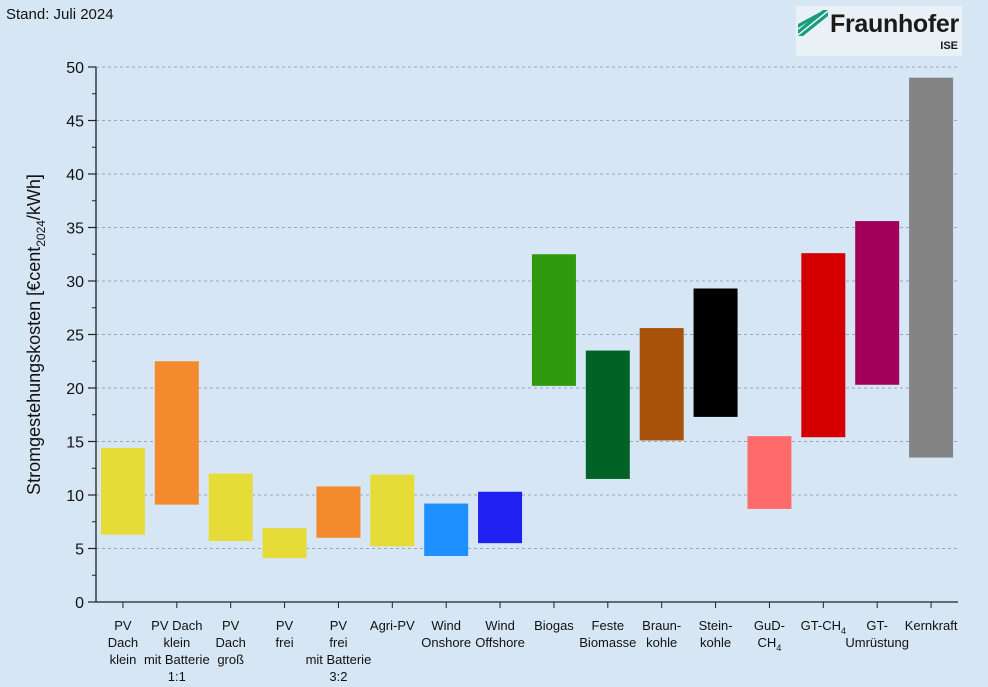 The image size is (988, 687). What do you see at coordinates (715, 352) in the screenshot?
I see `bar-stein-kohle` at bounding box center [715, 352].